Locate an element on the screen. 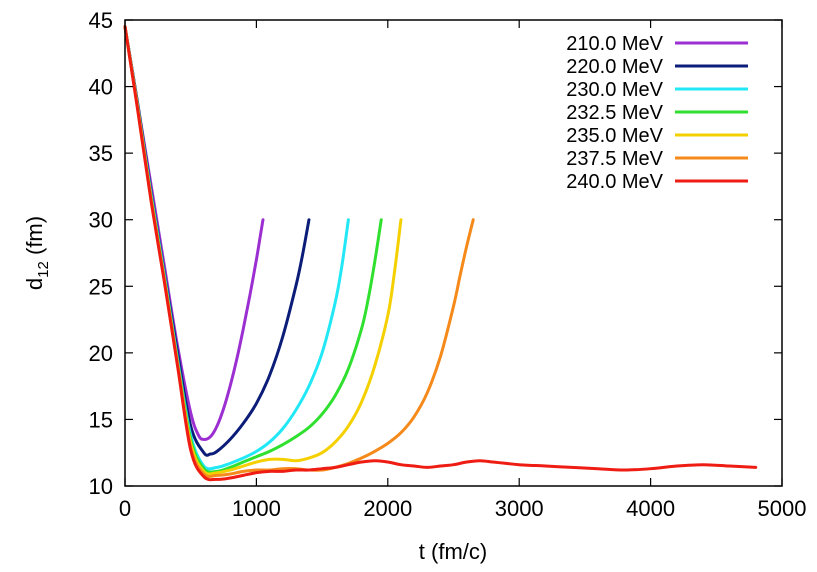  y-axis-label-main: d is located at coordinates (34, 284).